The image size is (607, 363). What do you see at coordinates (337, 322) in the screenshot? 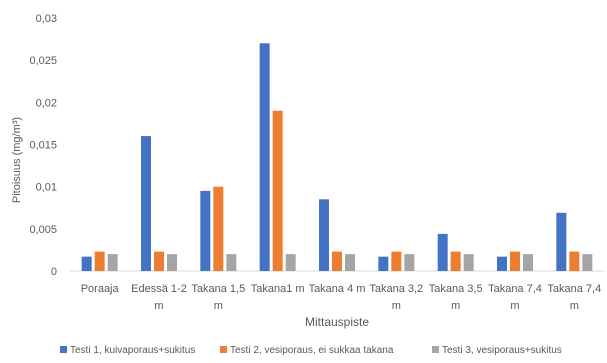
I see `x-axis-label: Mittauspiste` at bounding box center [337, 322].